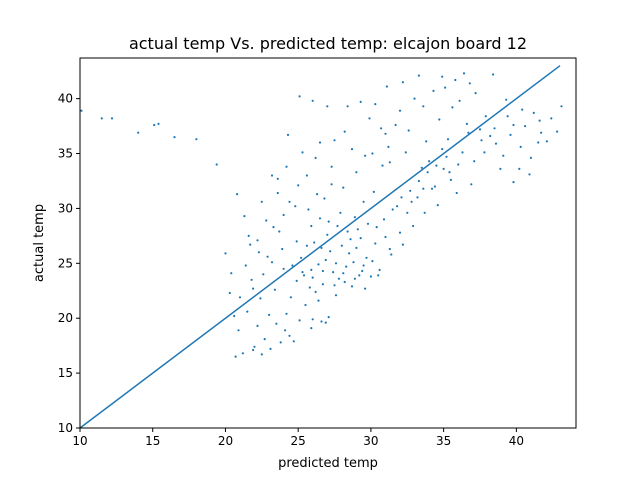 The image size is (640, 480). I want to click on x-tick-label: 20, so click(225, 441).